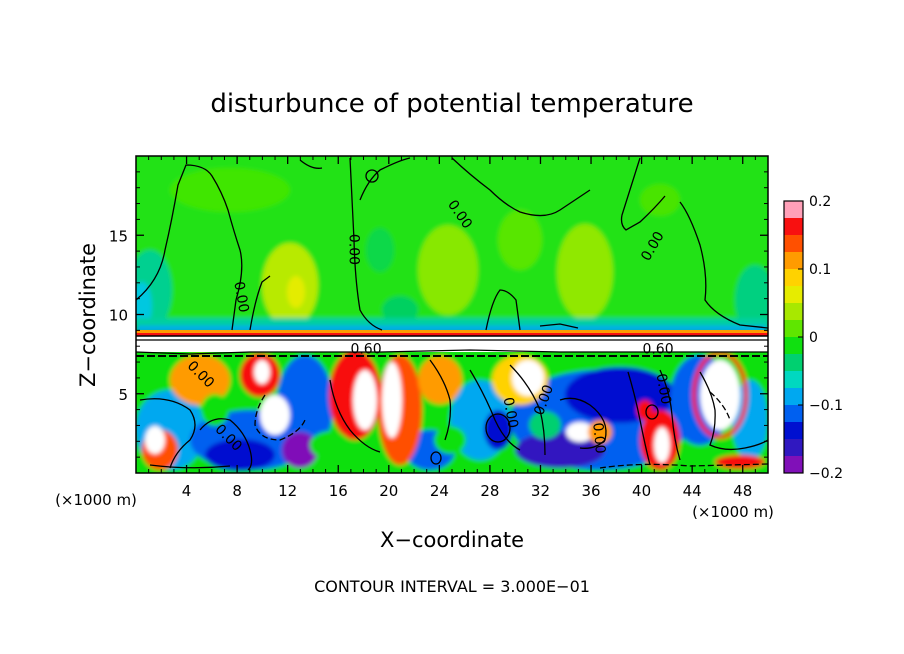 Image resolution: width=904 pixels, height=654 pixels. I want to click on x-tick-label: 40, so click(641, 491).